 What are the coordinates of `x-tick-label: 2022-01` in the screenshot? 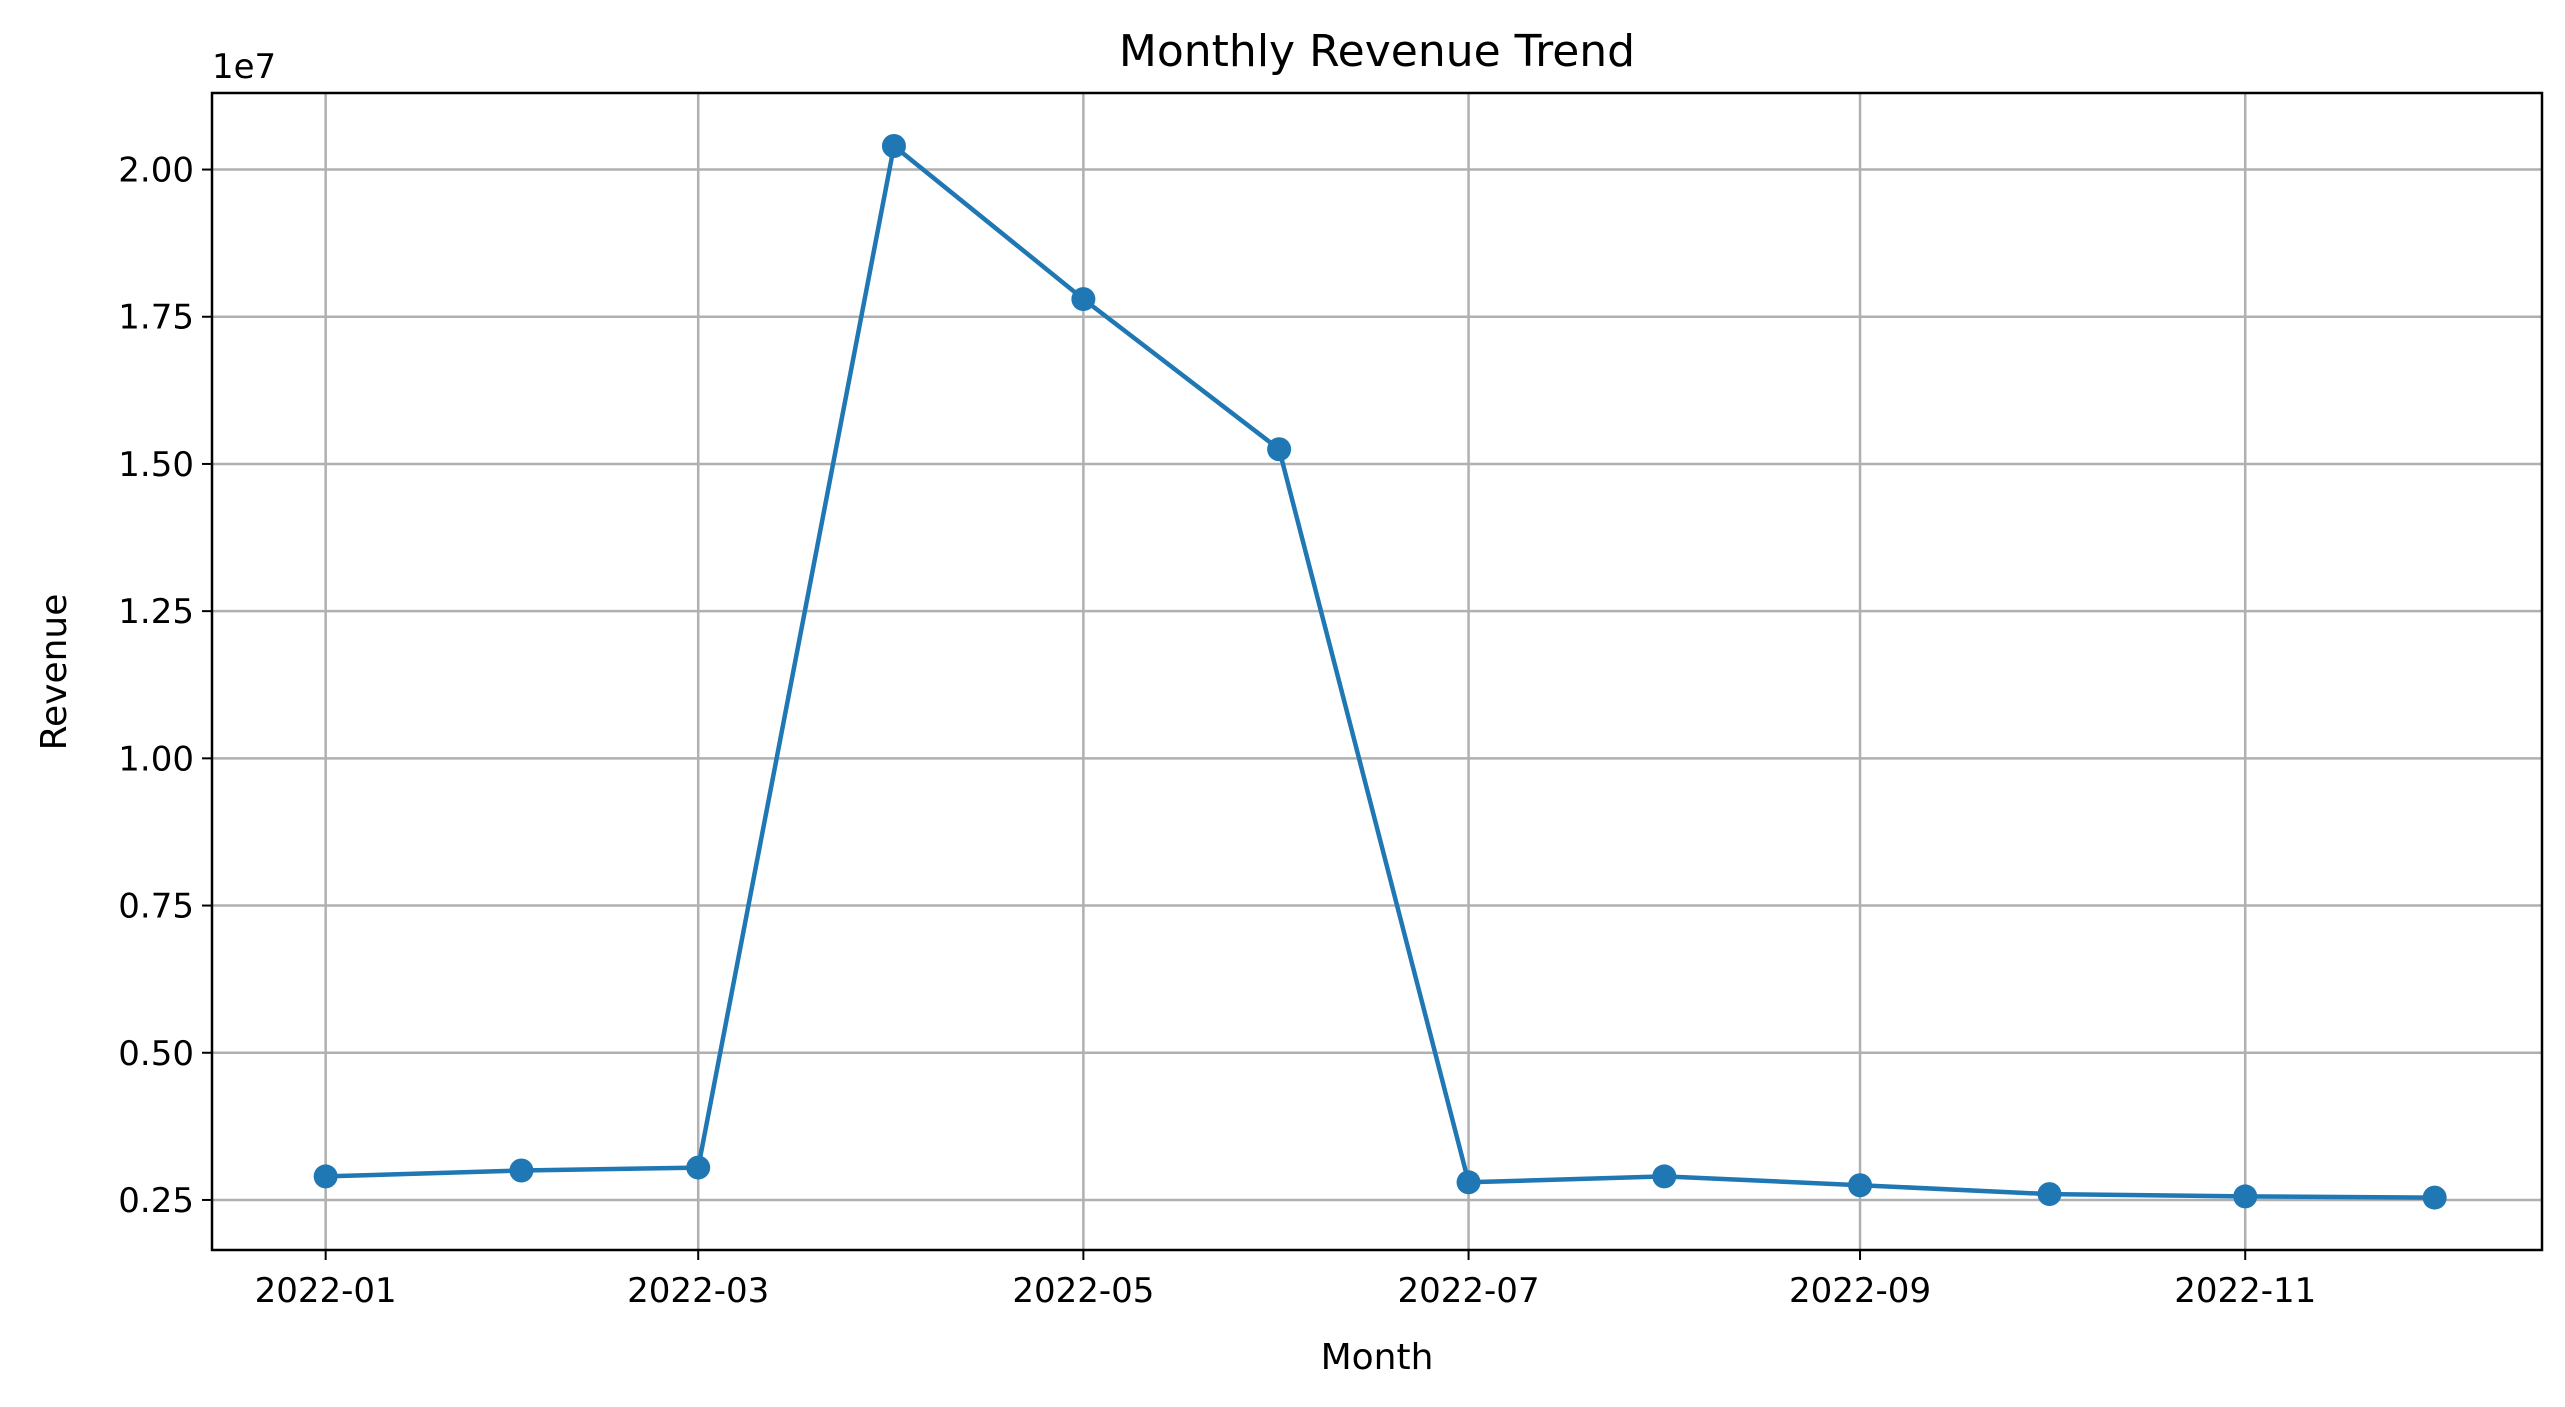 It's located at (326, 1291).